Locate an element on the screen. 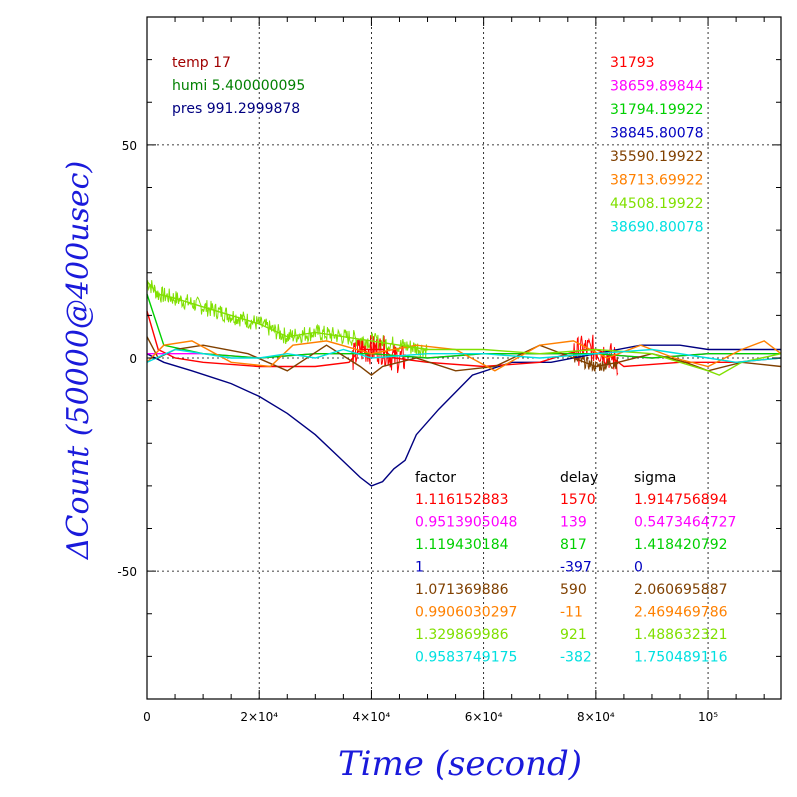 This screenshot has width=797, height=797. y-tick-label: -50 is located at coordinates (127, 572).